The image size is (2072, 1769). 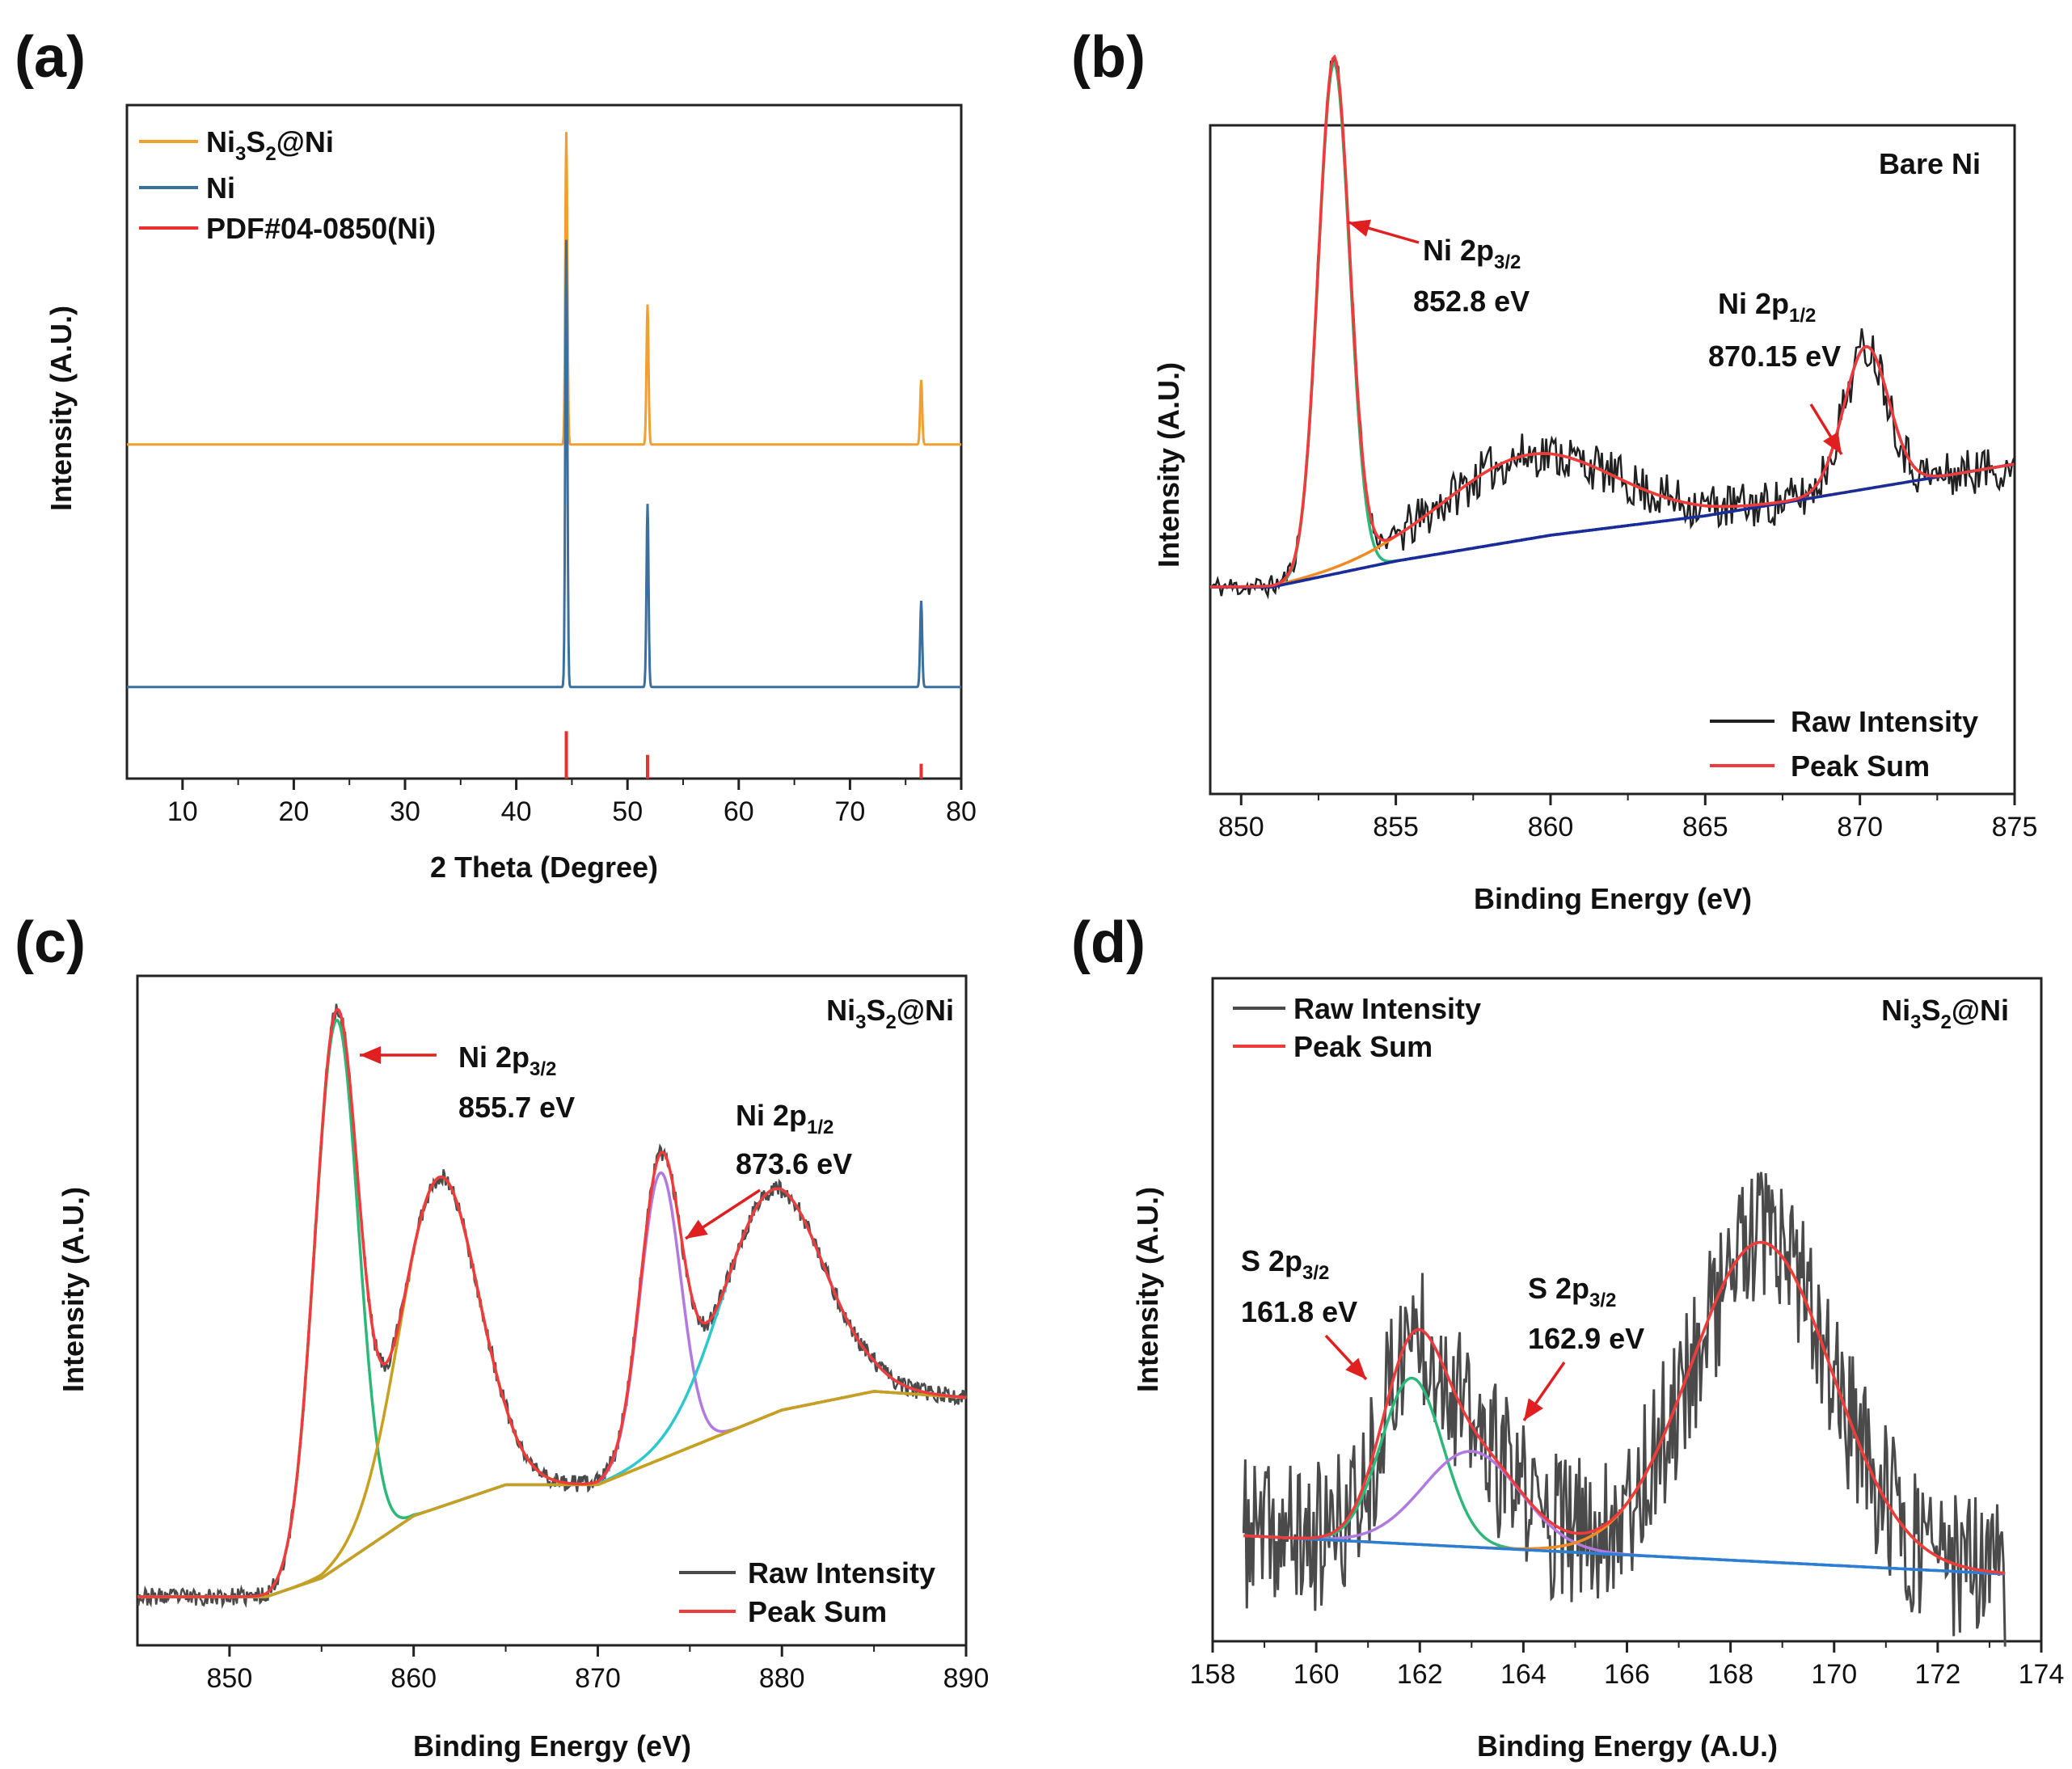 I want to click on panel-c-annotation-1-value: 873.6 eV, so click(x=794, y=1163).